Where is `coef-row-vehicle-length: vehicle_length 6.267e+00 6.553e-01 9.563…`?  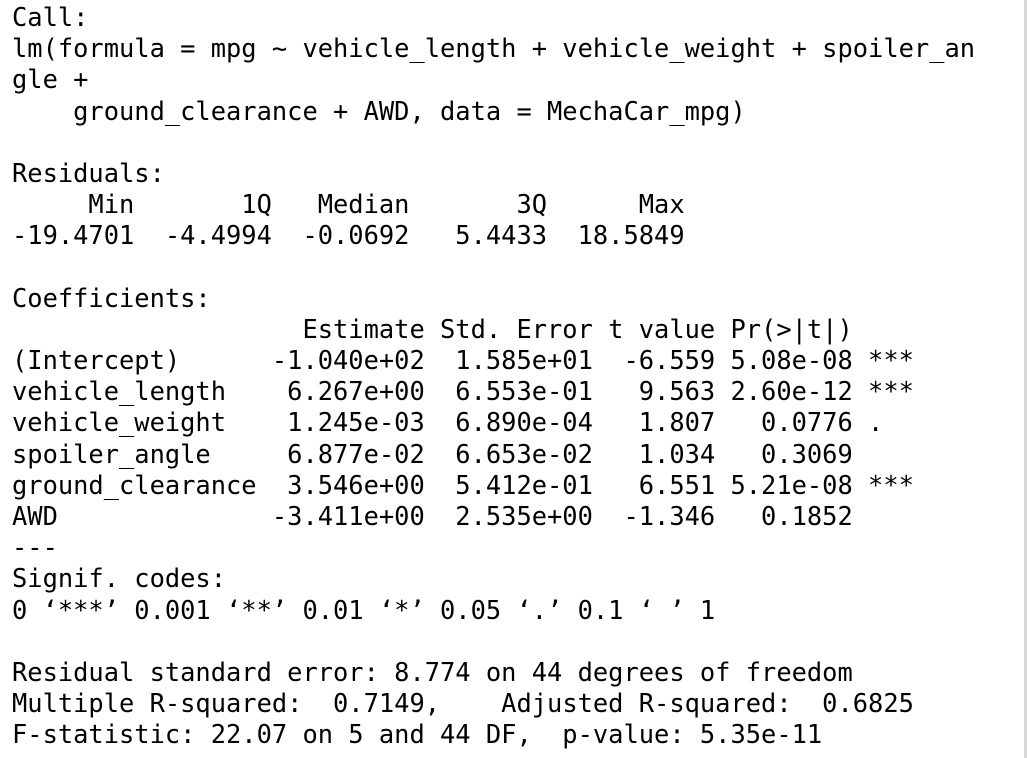 coef-row-vehicle-length: vehicle_length 6.267e+00 6.553e-01 9.563… is located at coordinates (463, 391).